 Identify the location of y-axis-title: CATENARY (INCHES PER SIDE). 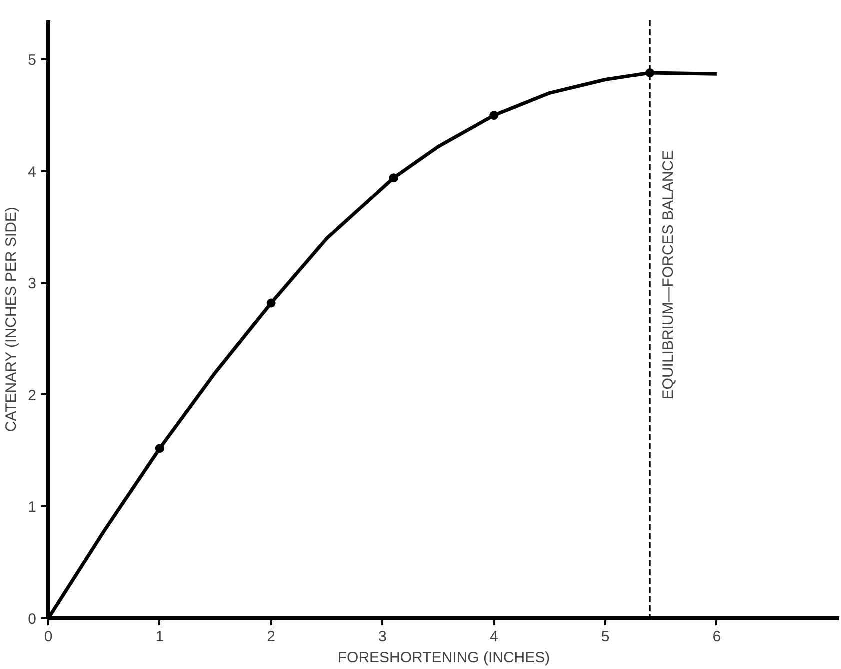
(11, 319).